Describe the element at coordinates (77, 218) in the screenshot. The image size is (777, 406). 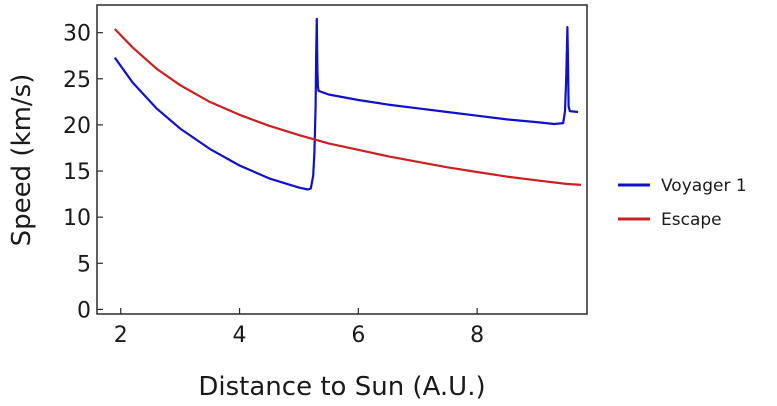
I see `y-tick-label: 10` at that location.